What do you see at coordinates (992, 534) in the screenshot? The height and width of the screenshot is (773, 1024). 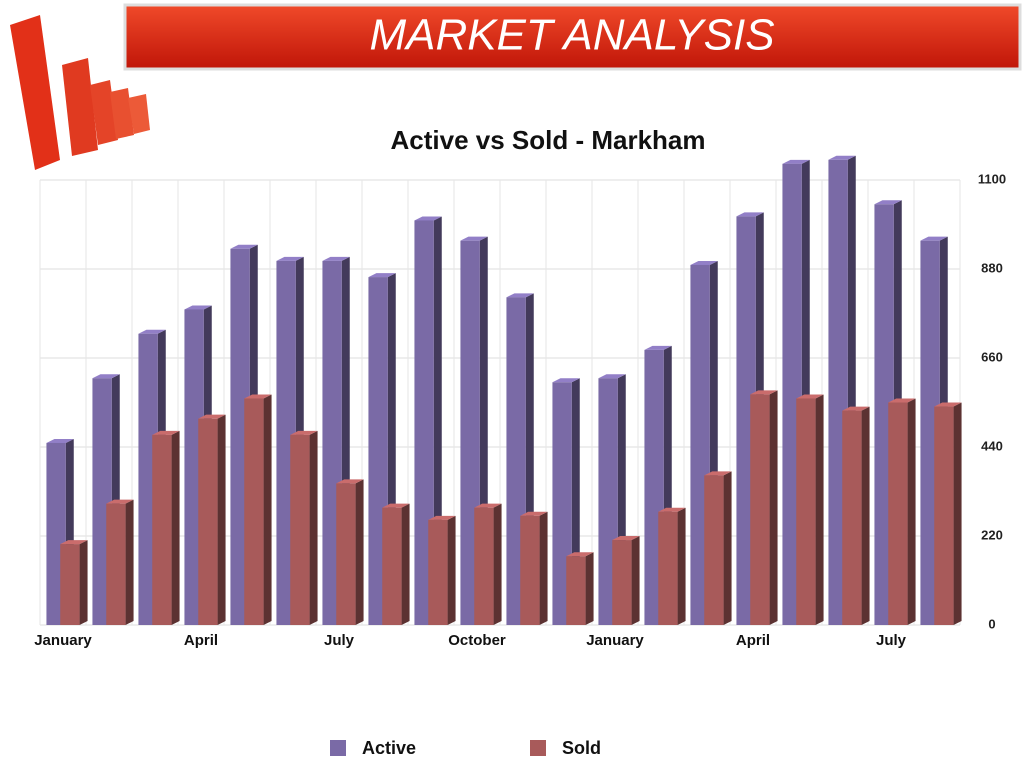 I see `y-tick-label: 220` at bounding box center [992, 534].